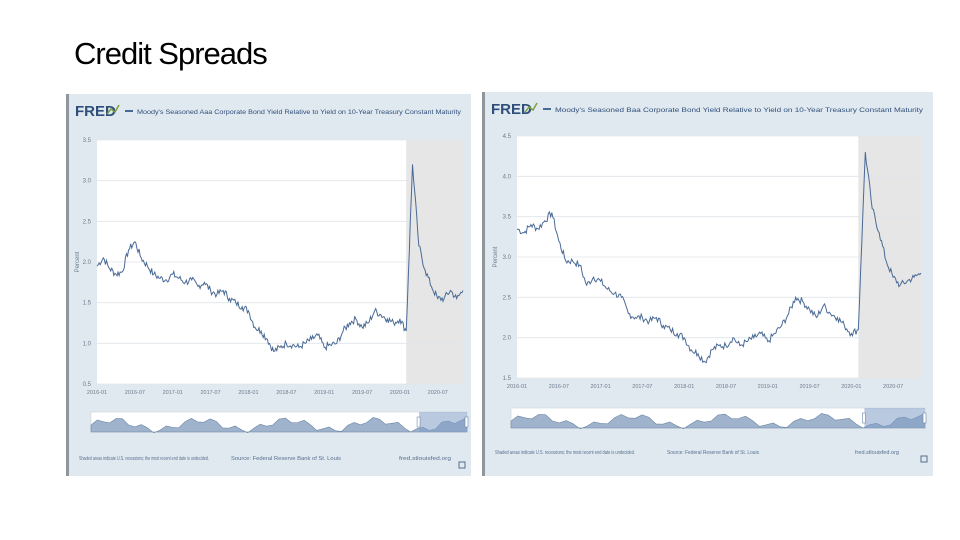 The width and height of the screenshot is (960, 540). Describe the element at coordinates (280, 258) in the screenshot. I see `series-line` at that location.